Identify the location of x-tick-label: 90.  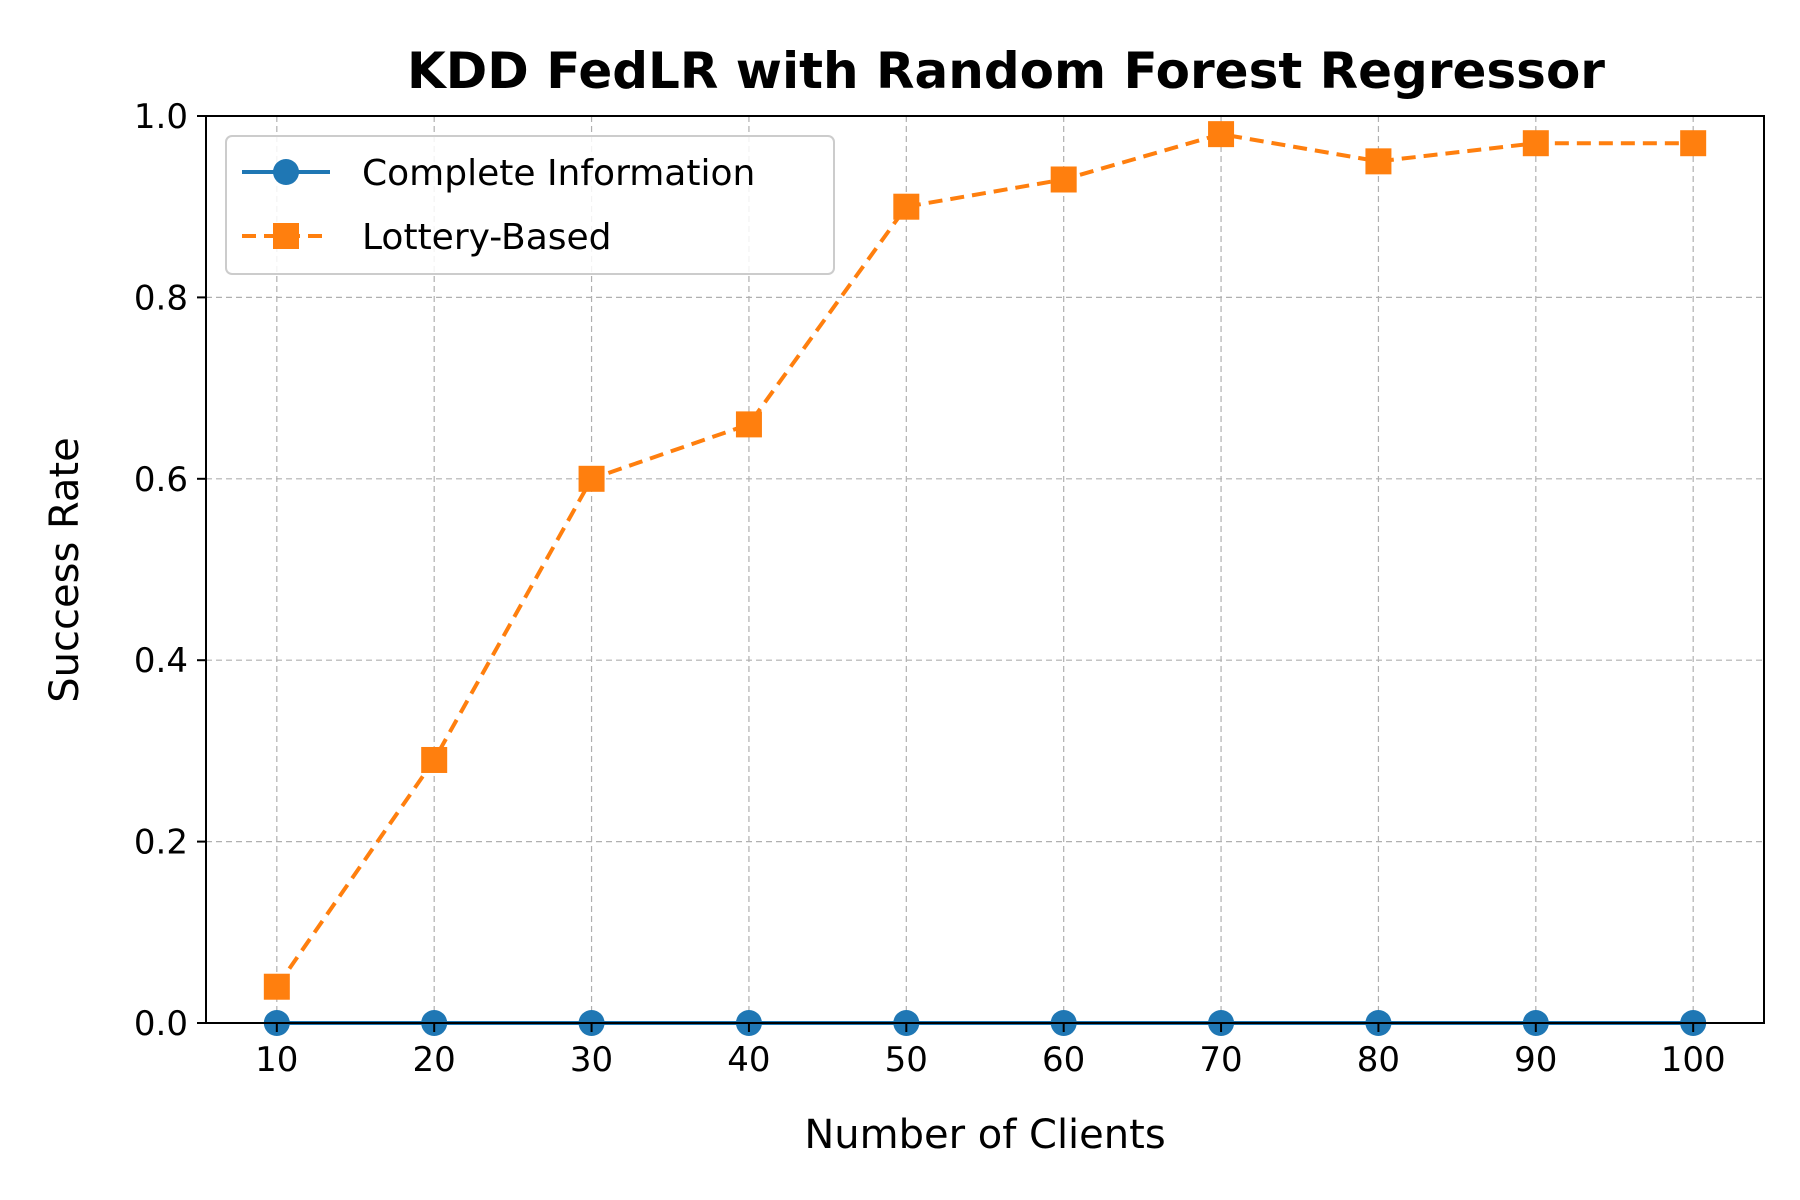
(1535, 1060).